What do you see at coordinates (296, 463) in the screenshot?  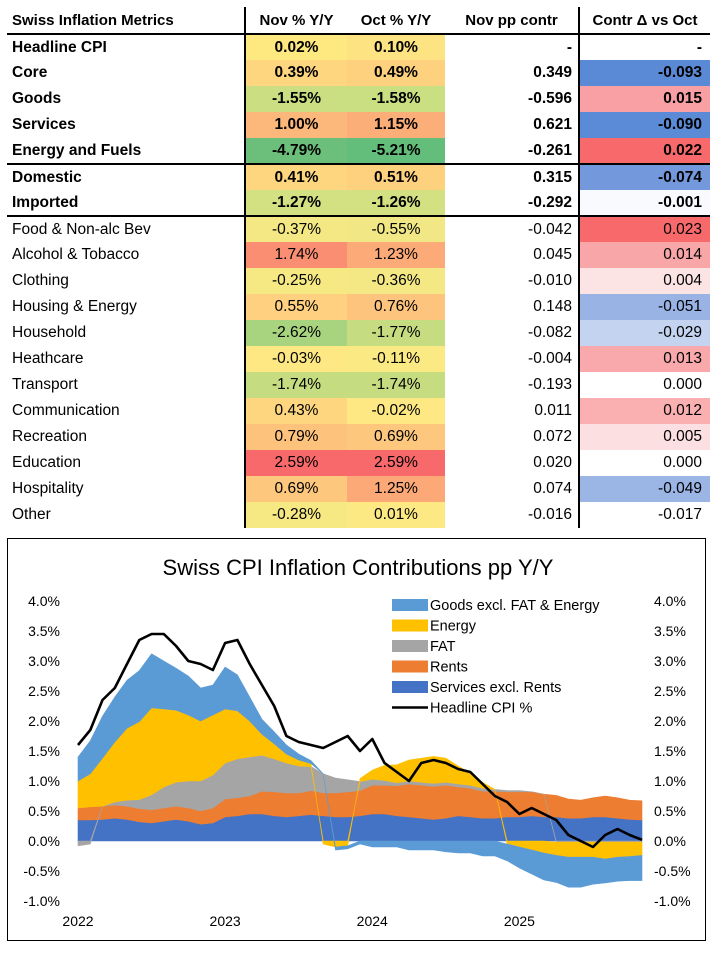 I see `nov-yoy-cell: 2.59%` at bounding box center [296, 463].